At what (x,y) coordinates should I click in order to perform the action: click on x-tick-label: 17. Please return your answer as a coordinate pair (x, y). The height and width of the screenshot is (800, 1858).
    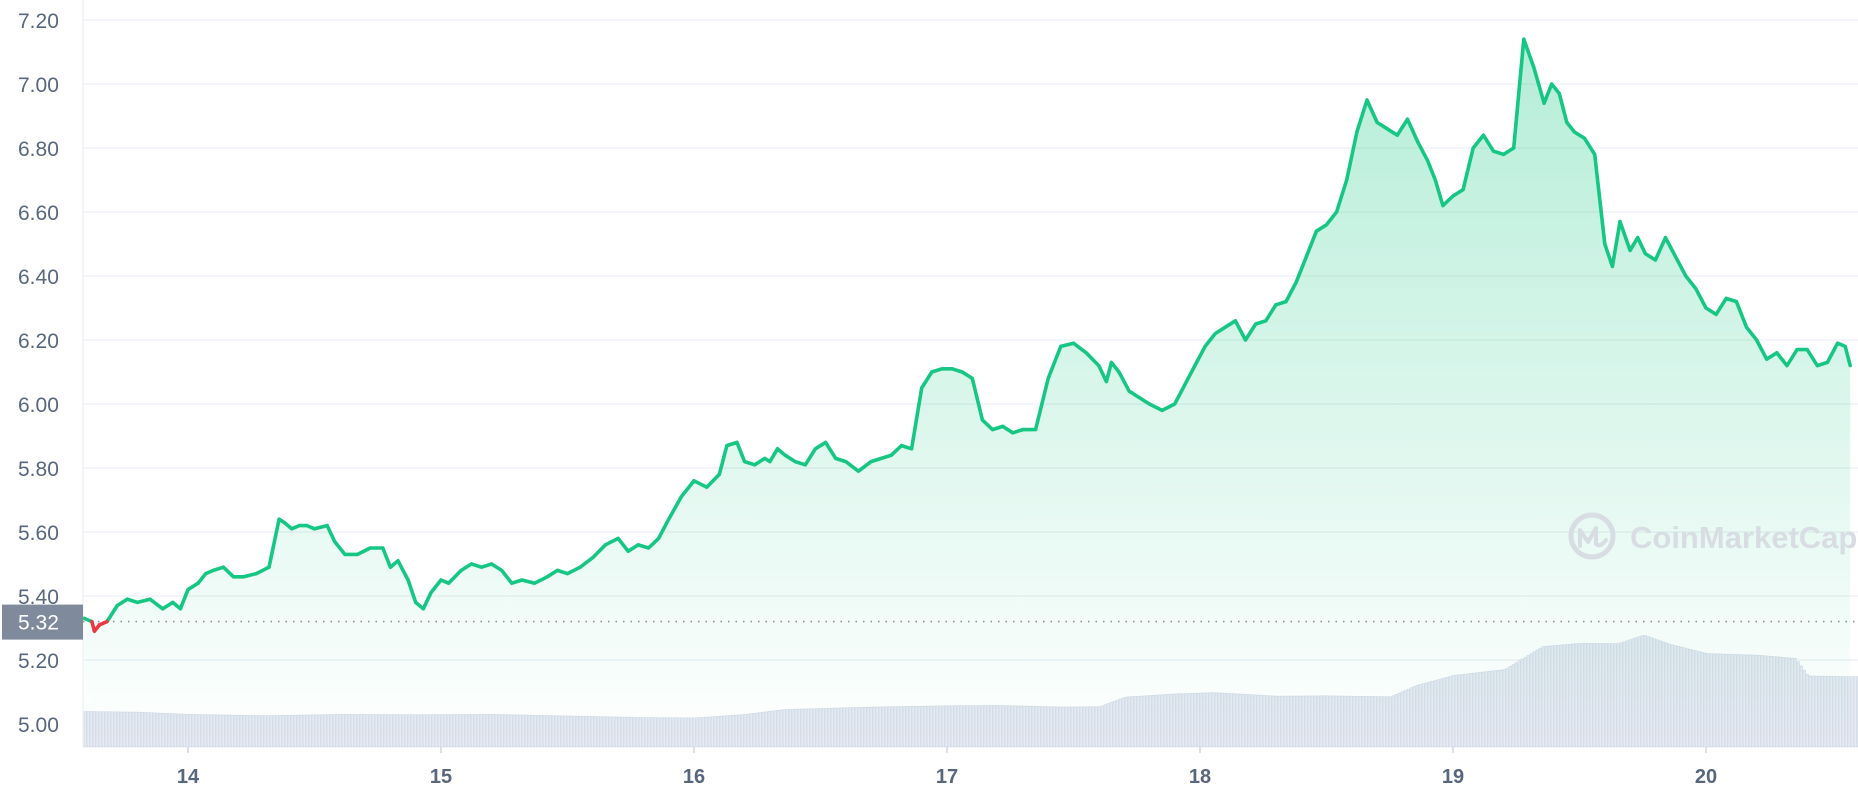
    Looking at the image, I should click on (947, 777).